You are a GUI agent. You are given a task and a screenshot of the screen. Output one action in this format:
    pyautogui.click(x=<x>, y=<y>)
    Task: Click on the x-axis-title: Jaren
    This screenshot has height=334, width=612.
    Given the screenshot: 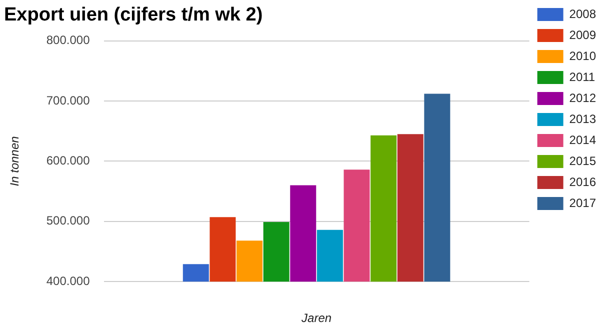 What is the action you would take?
    pyautogui.click(x=316, y=318)
    